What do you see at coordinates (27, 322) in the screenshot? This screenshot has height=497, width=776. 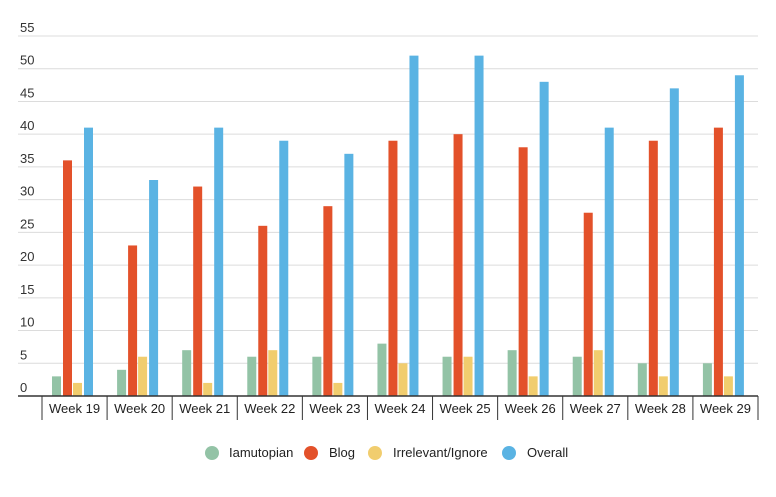 I see `y-tick-label: 10` at bounding box center [27, 322].